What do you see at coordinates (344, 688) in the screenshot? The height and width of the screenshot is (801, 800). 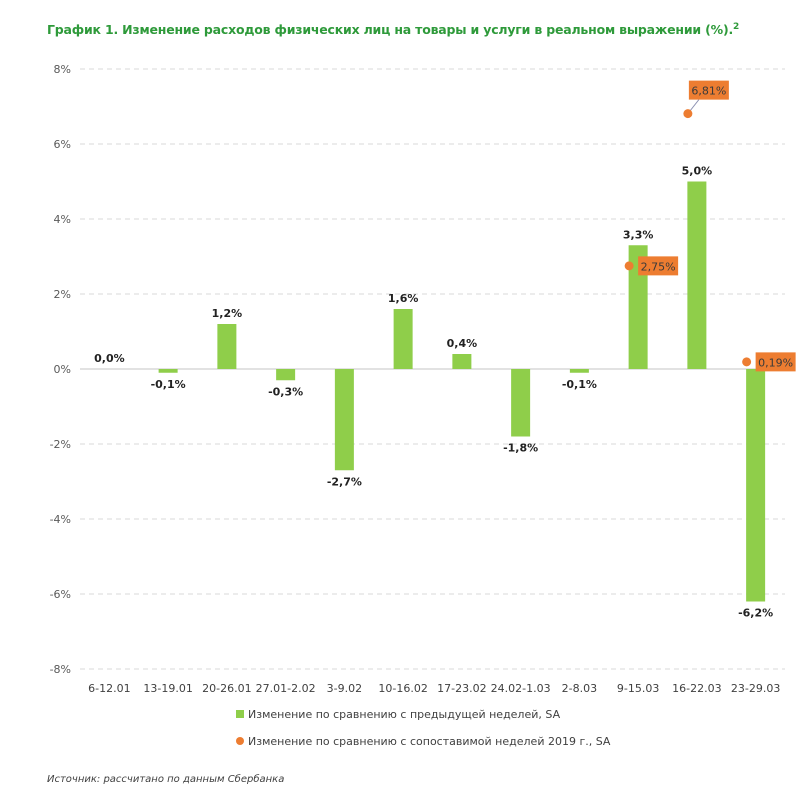 I see `x-tick-label: 3-9.02` at bounding box center [344, 688].